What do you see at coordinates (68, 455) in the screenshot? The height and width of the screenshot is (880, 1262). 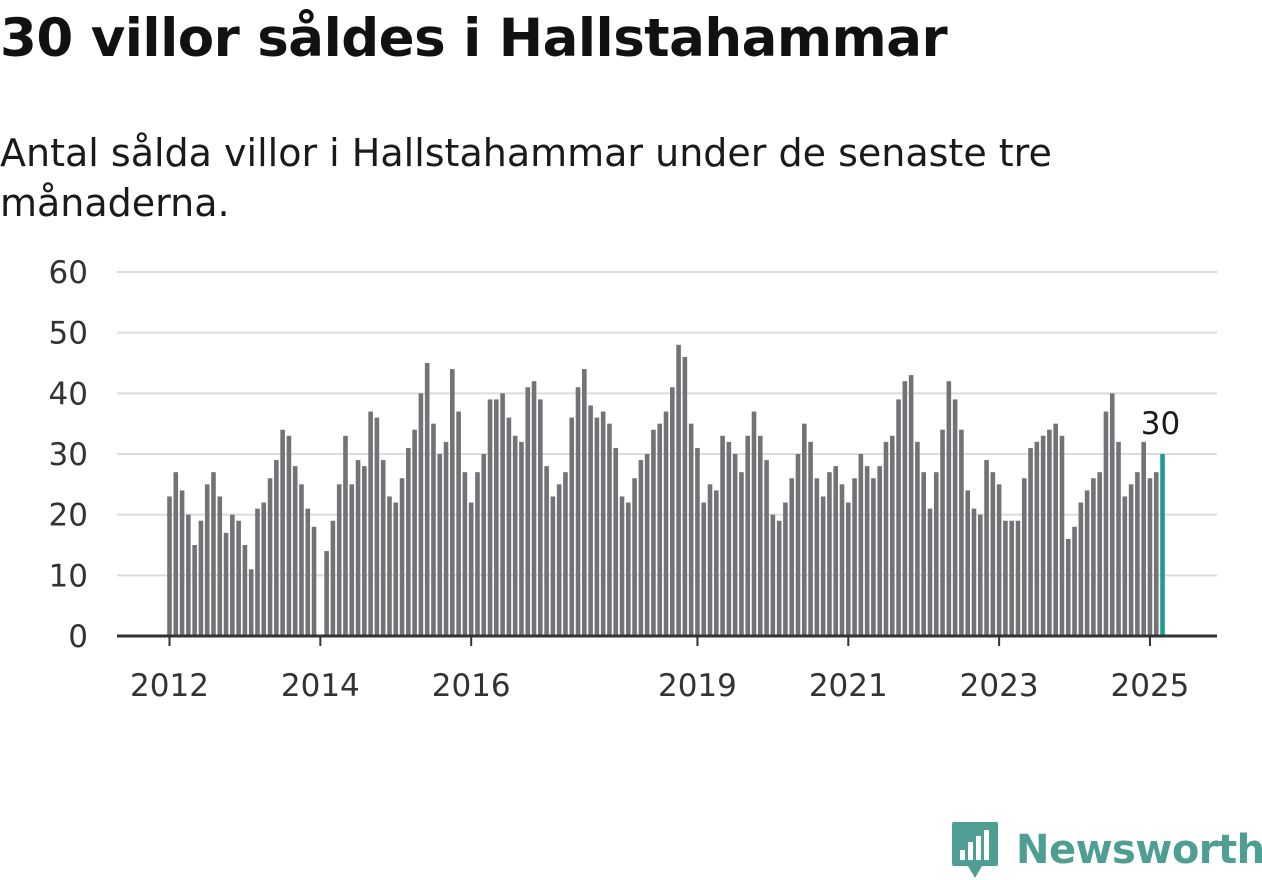 I see `y-tick-label: 30` at bounding box center [68, 455].